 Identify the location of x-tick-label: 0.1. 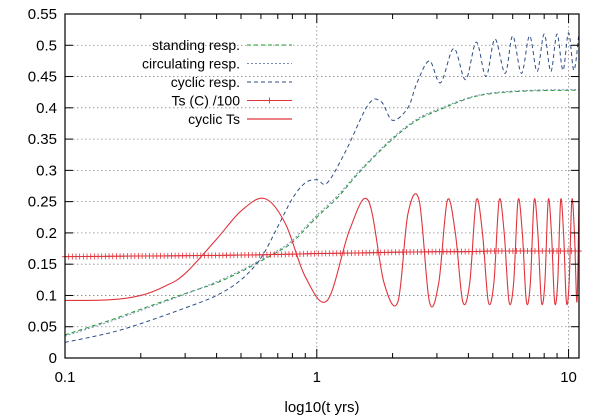
(65, 377).